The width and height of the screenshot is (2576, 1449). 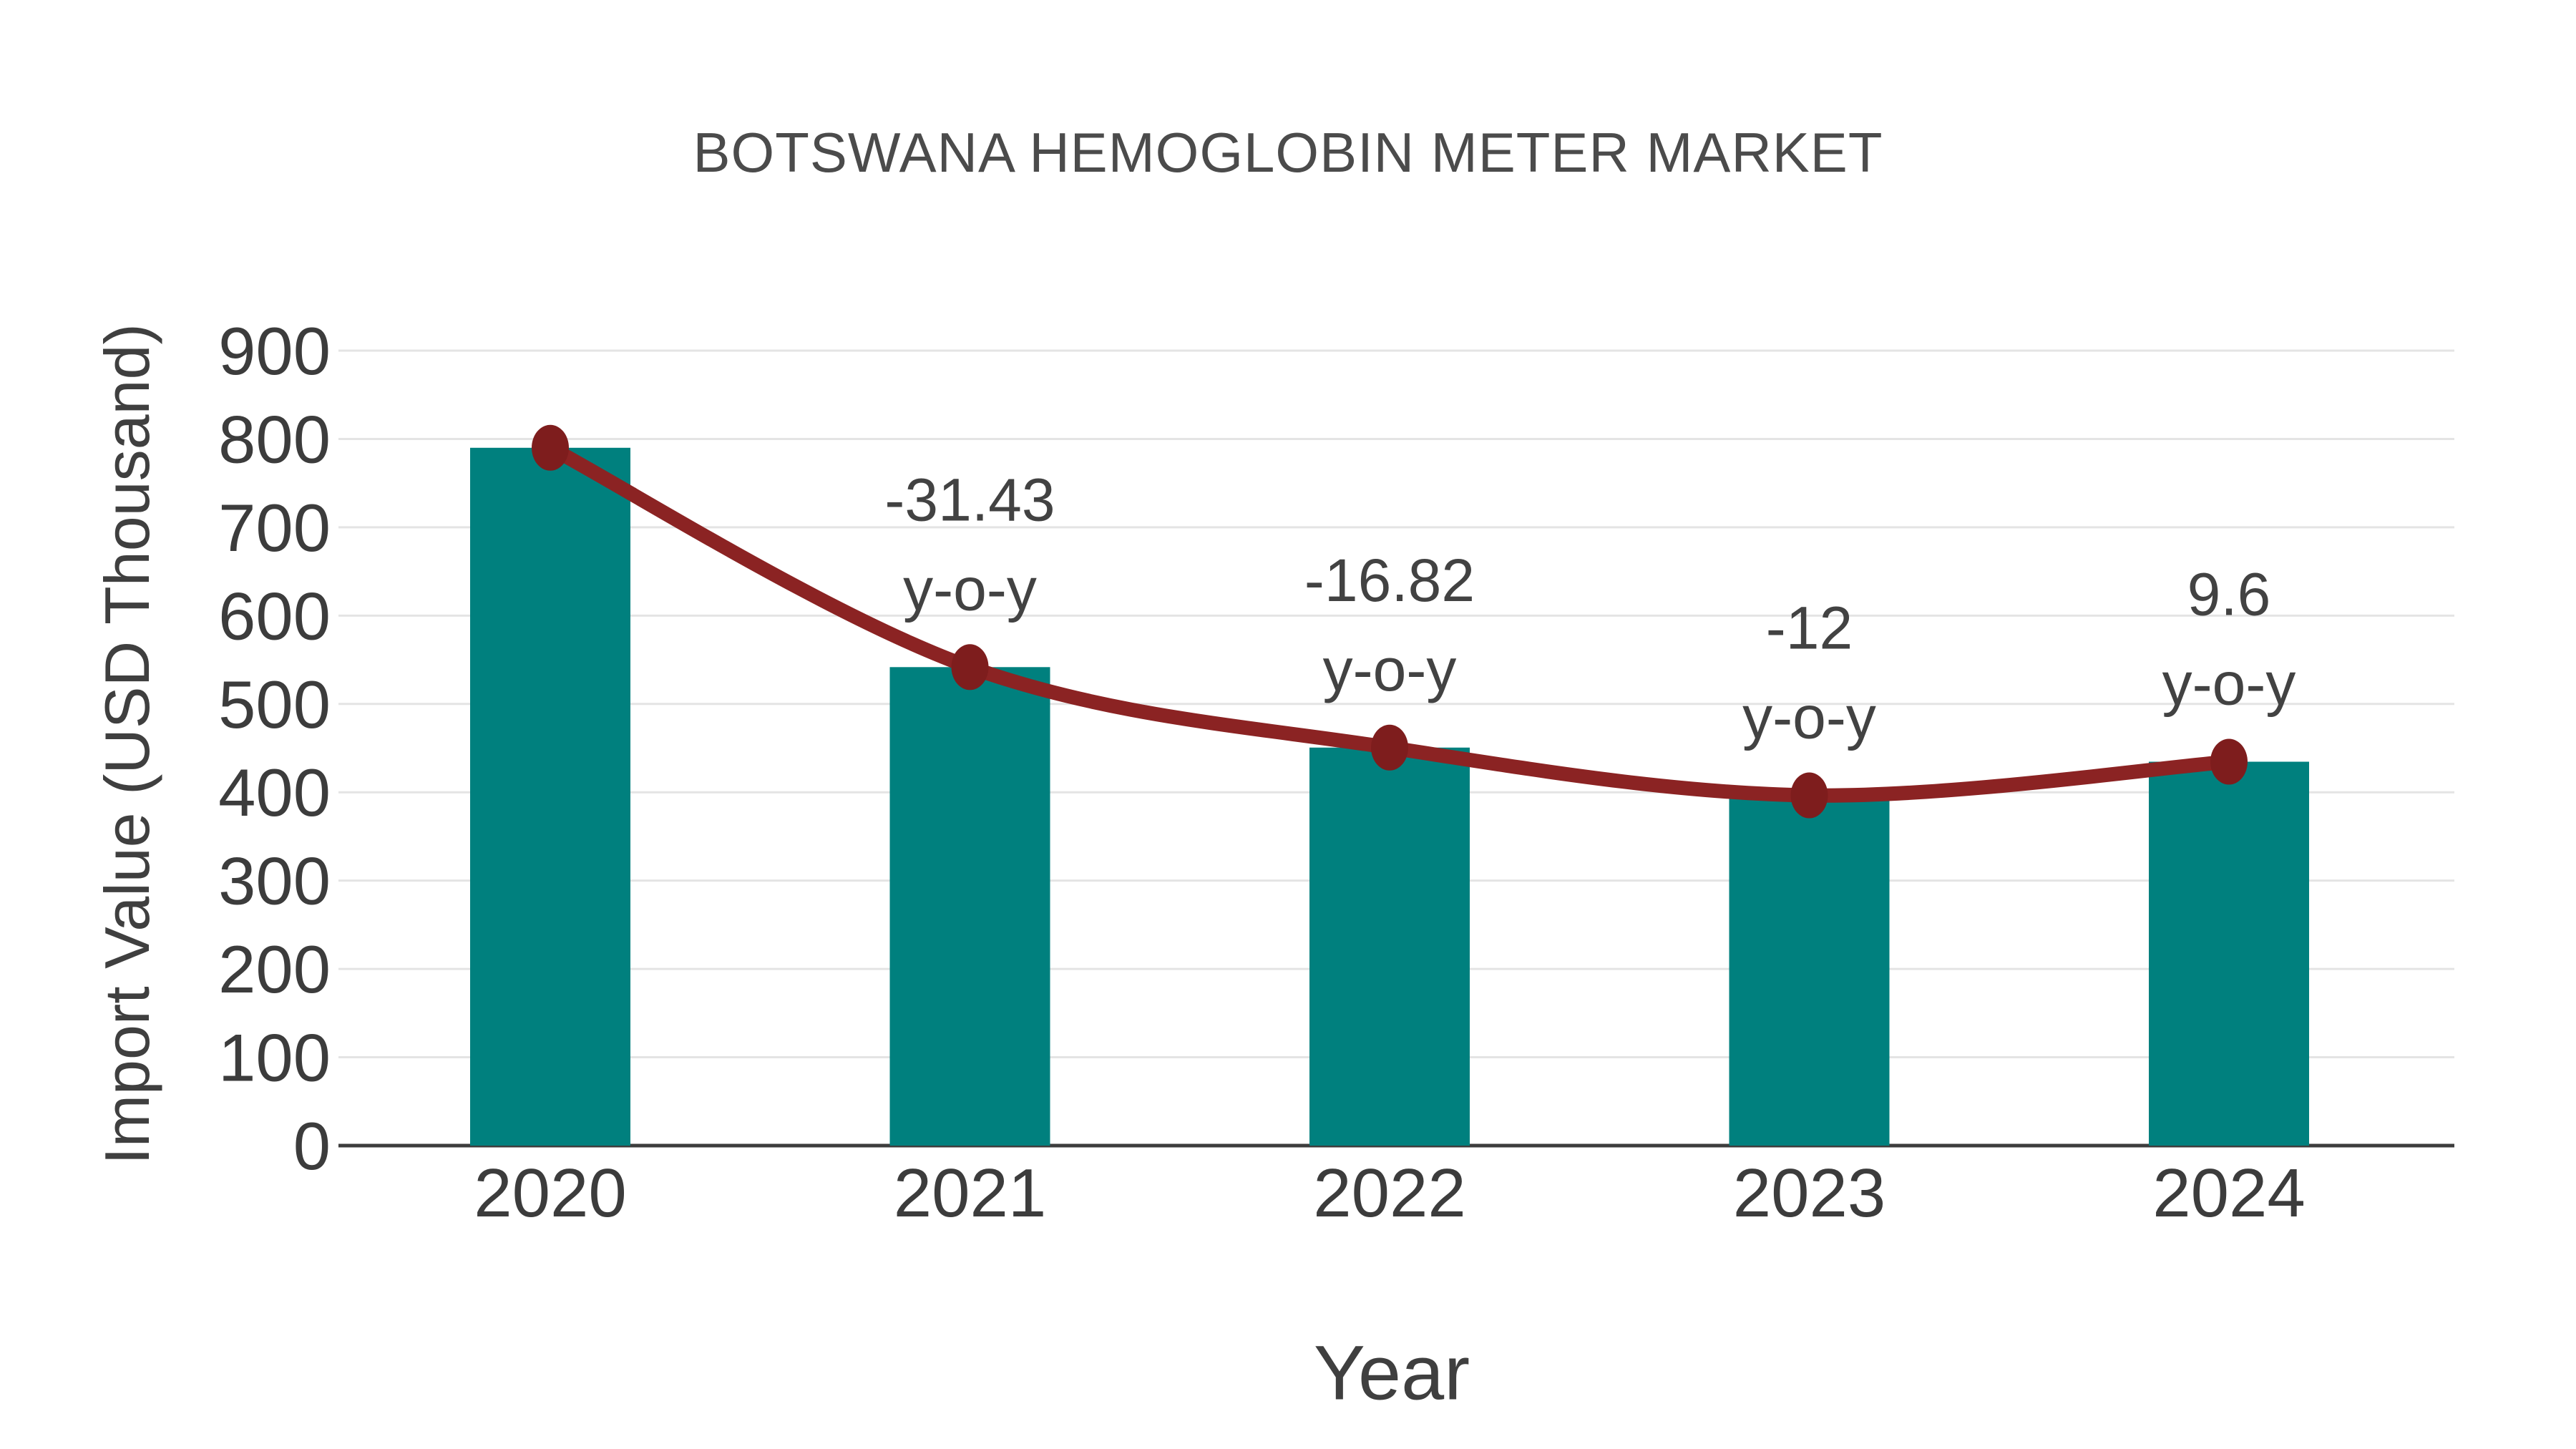 I want to click on y-tick-label-0: 0, so click(x=312, y=1146).